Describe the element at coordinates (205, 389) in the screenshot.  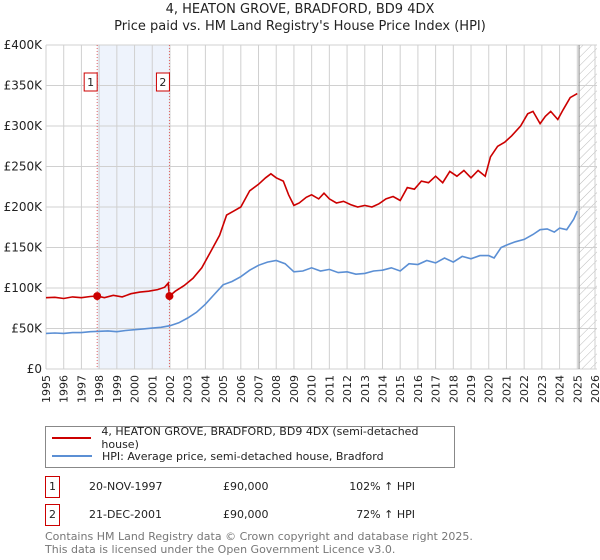
I see `x-tick-label: 2004` at that location.